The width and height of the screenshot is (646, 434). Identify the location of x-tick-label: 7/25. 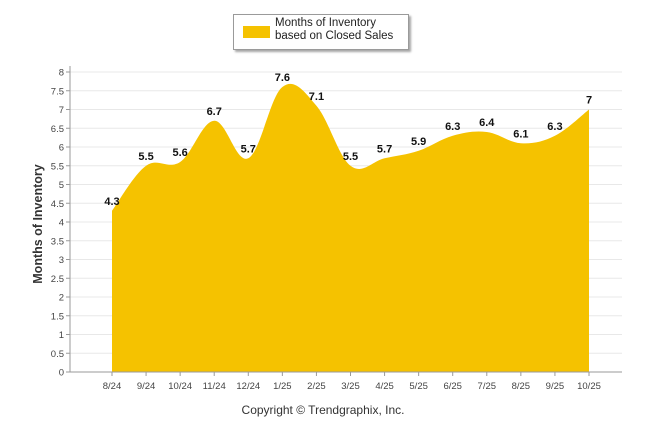
(487, 386).